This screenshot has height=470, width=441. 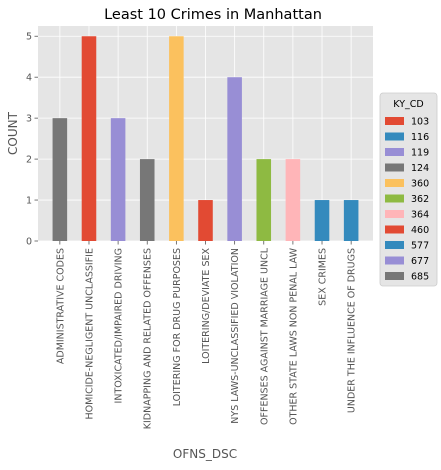 I want to click on legend-label: 577, so click(x=420, y=246).